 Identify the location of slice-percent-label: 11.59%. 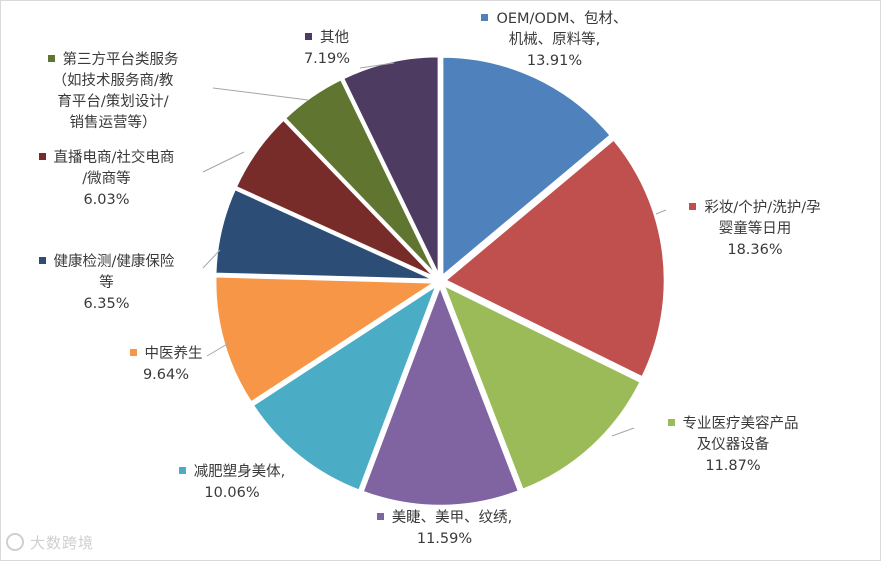
(444, 539).